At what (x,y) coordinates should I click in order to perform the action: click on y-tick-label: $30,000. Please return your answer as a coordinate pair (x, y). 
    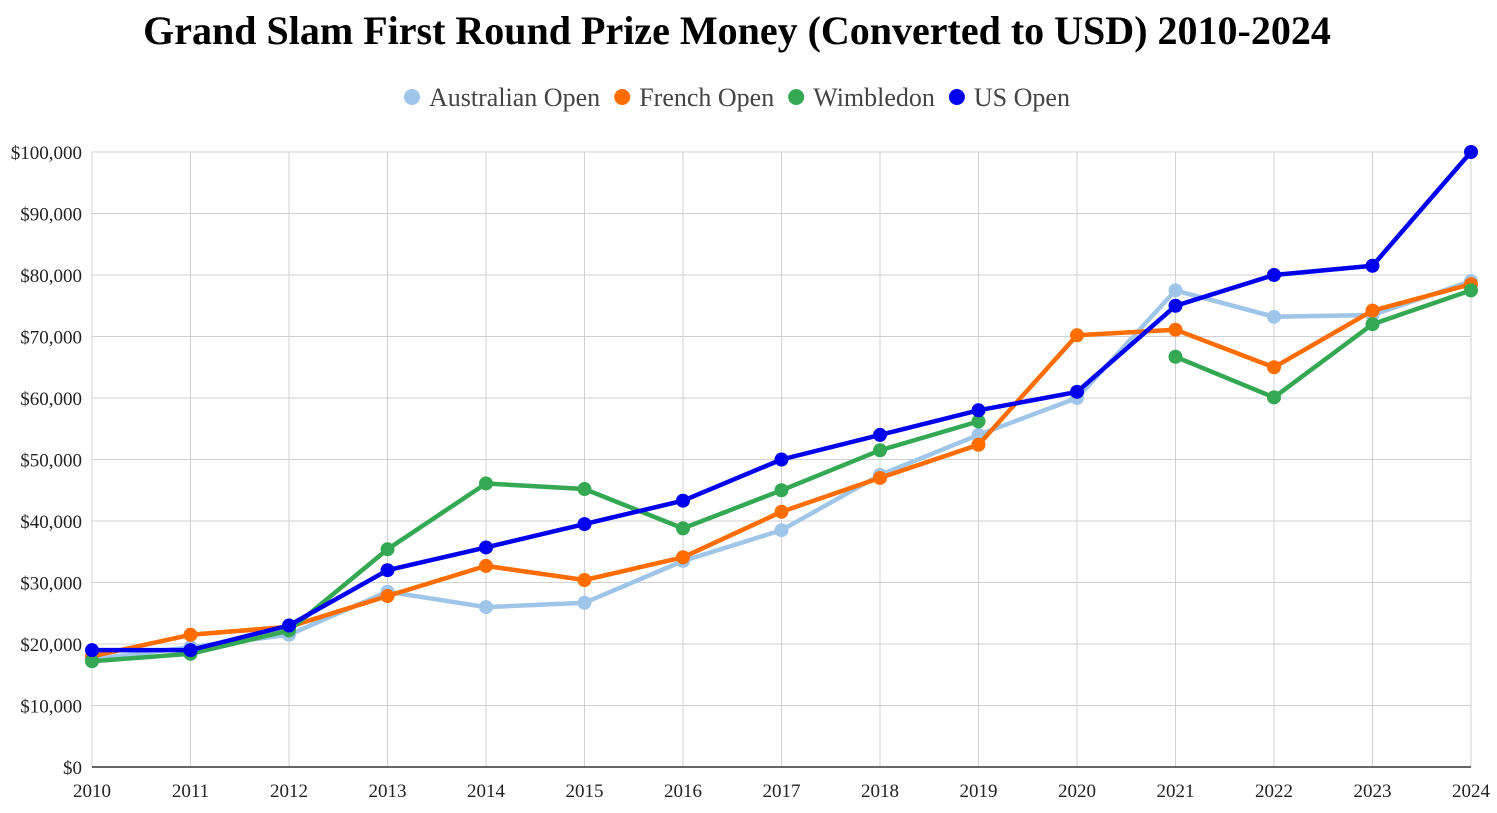
    Looking at the image, I should click on (51, 584).